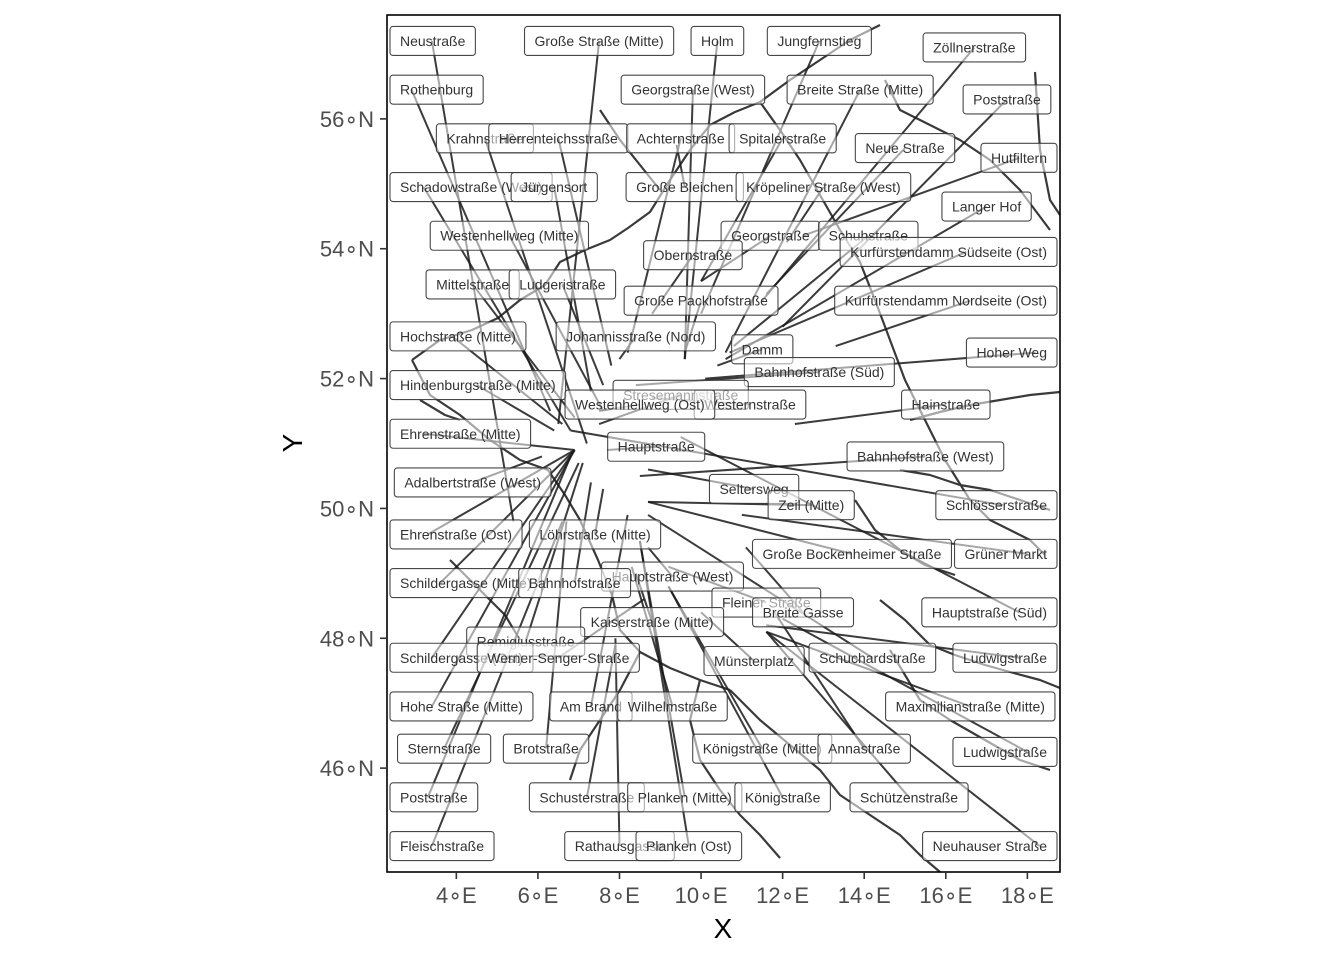  I want to click on x-tick-label: 16∘E, so click(945, 895).